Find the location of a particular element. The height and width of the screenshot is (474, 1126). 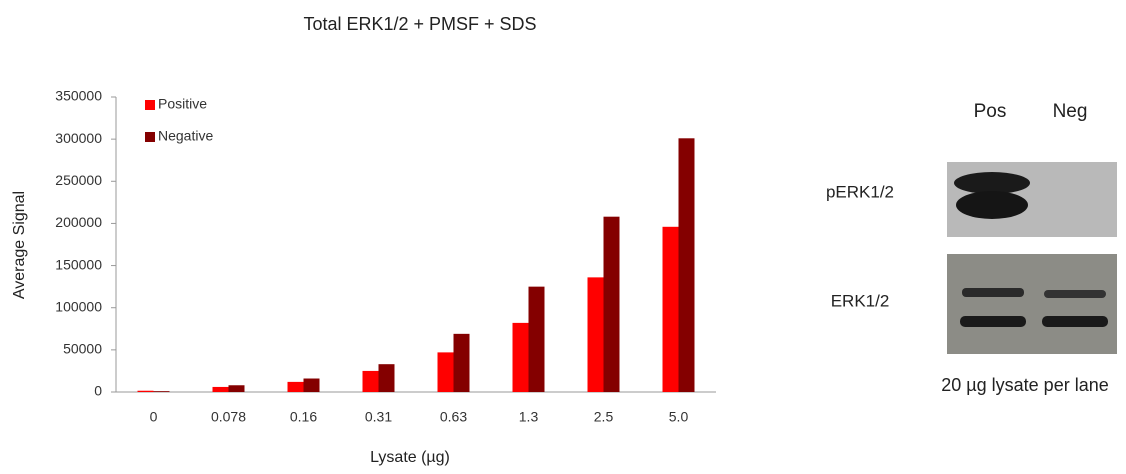

y-tick-label: 200000 is located at coordinates (78, 222).